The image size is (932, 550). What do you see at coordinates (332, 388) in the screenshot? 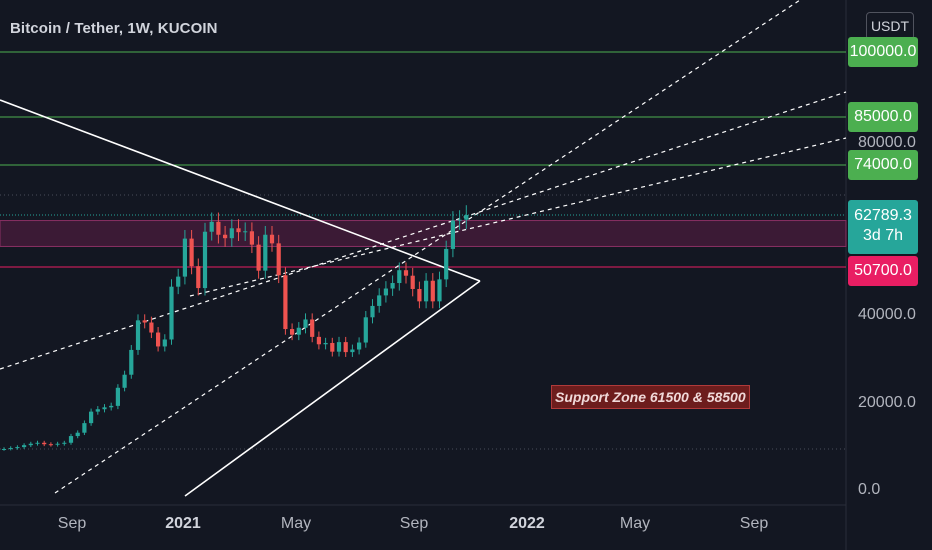
I see `ascending-trendline` at bounding box center [332, 388].